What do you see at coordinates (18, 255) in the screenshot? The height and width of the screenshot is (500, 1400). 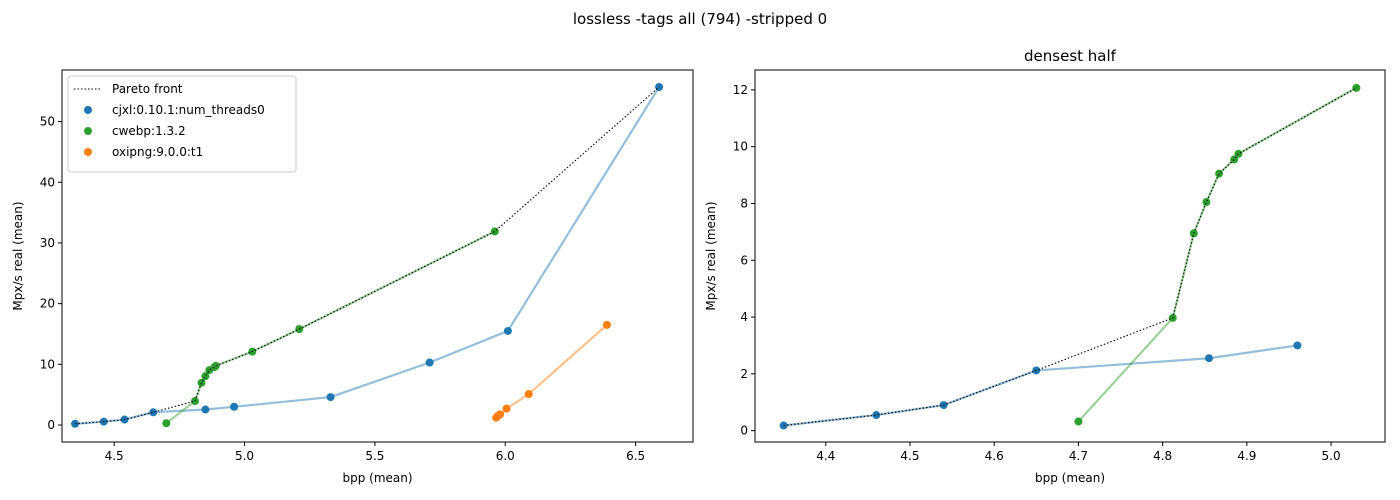 I see `y-axis-label-left: Mpx/s real (mean)` at bounding box center [18, 255].